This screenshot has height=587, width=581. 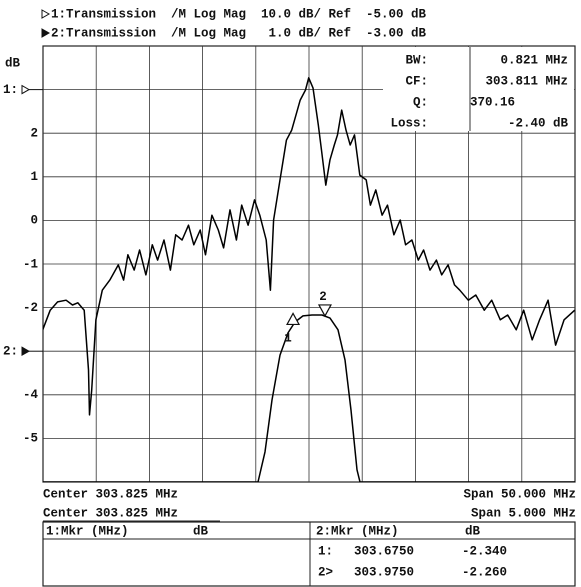 I want to click on footer-right: Span 5.000 MHz, so click(x=523, y=513).